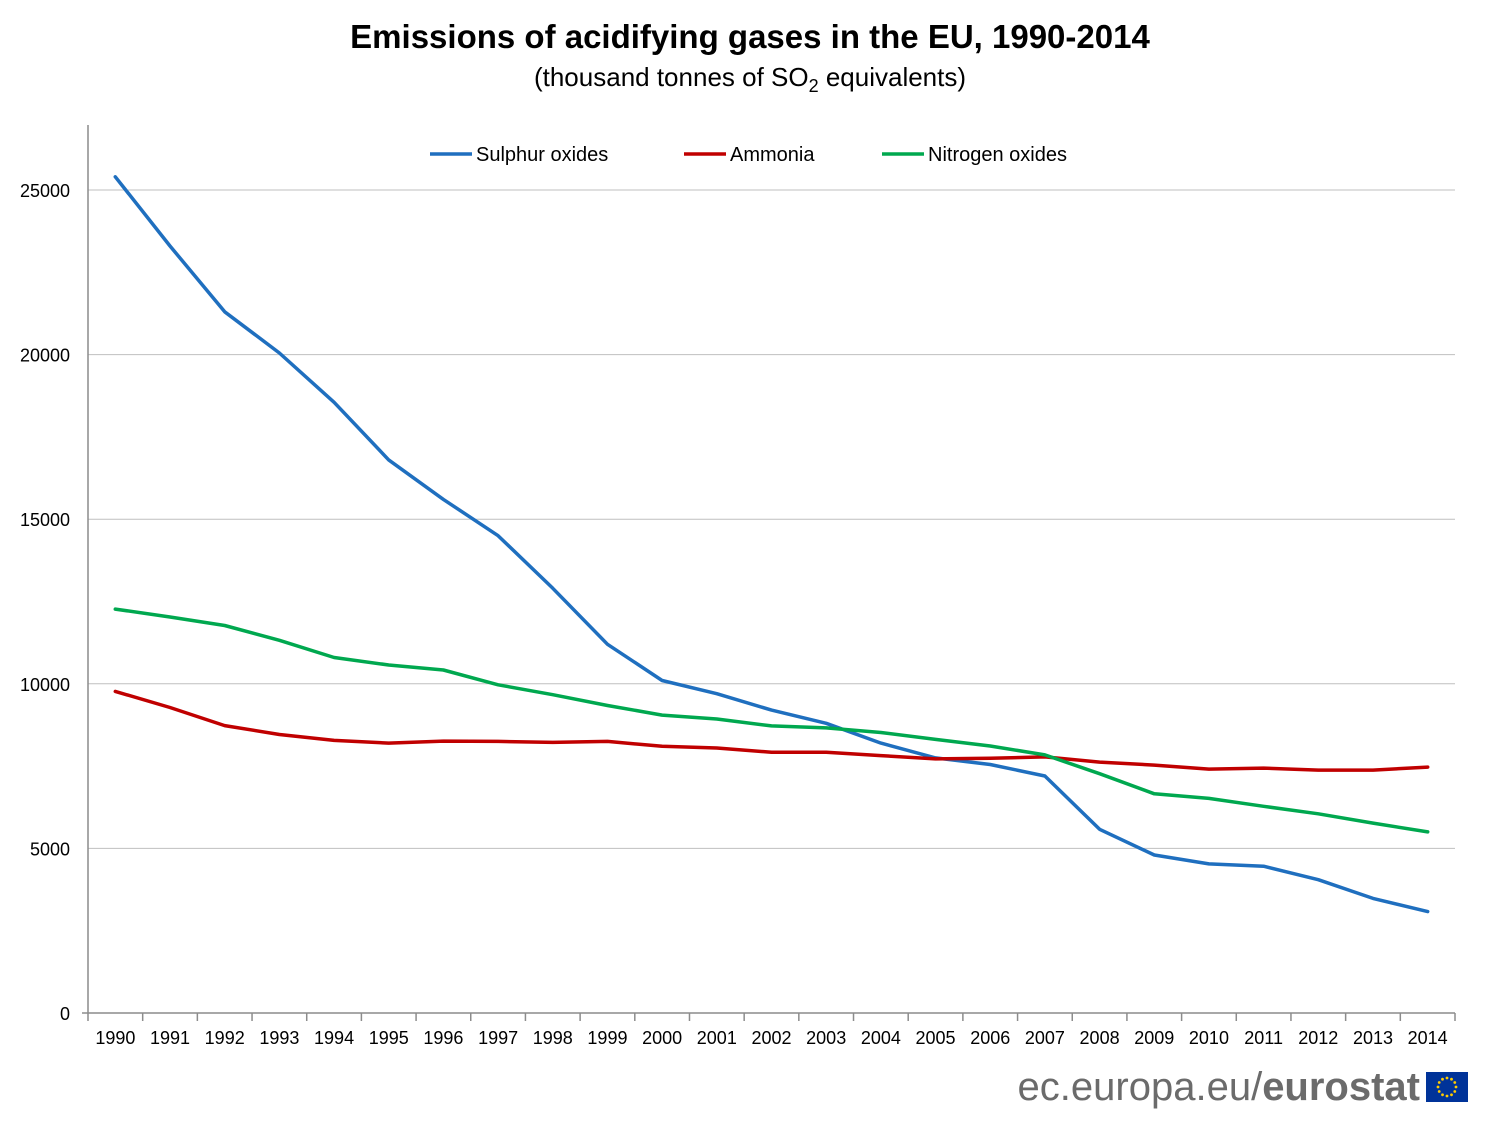 The width and height of the screenshot is (1500, 1125). What do you see at coordinates (997, 155) in the screenshot?
I see `legend-label: Nitrogen oxides` at bounding box center [997, 155].